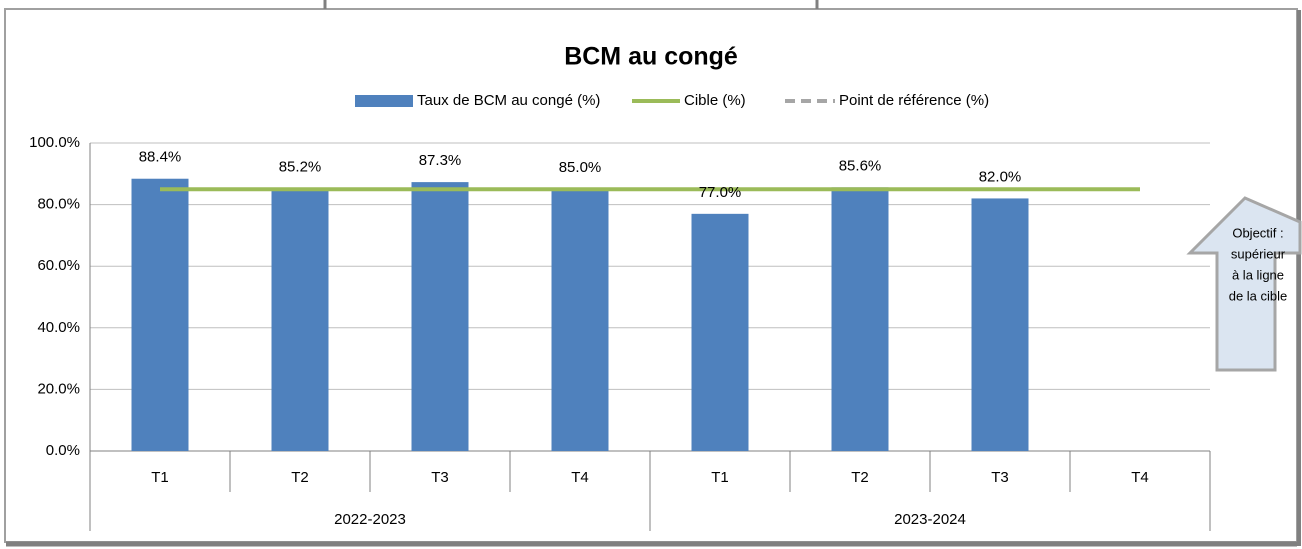 Image resolution: width=1302 pixels, height=549 pixels. What do you see at coordinates (58, 327) in the screenshot?
I see `y-tick-label: 40.0%` at bounding box center [58, 327].